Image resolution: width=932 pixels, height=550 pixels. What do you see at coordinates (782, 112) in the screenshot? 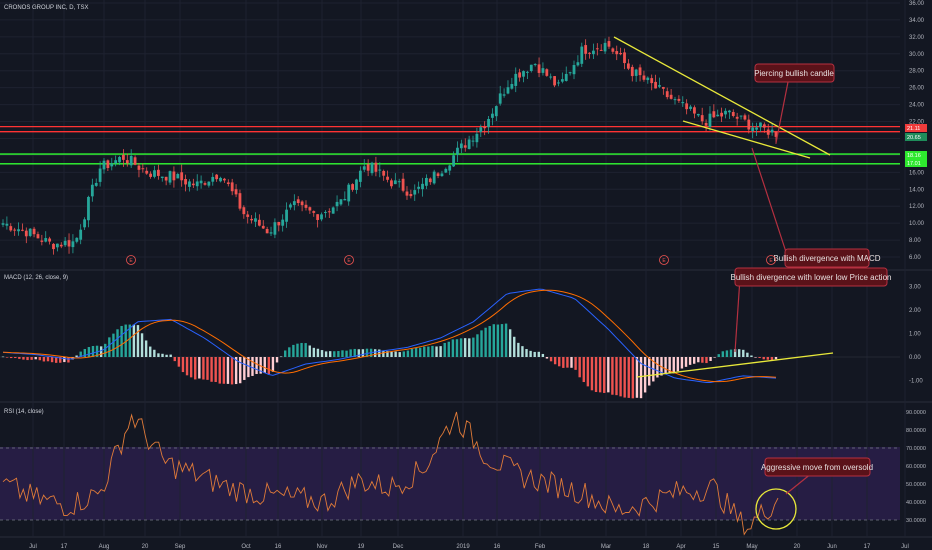
I see `piercing-pointer` at bounding box center [782, 112].